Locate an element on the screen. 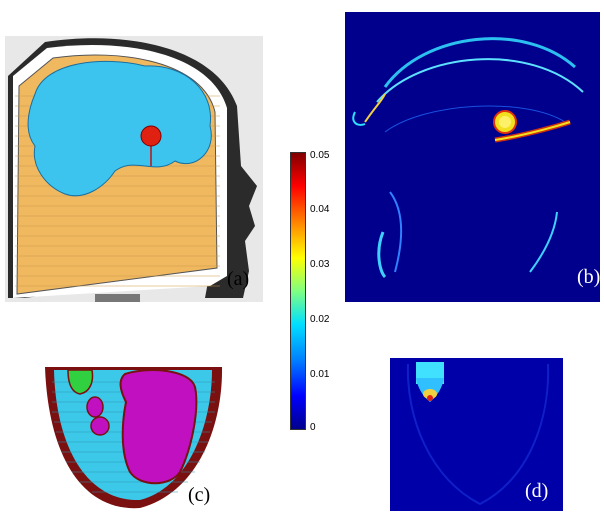 Image resolution: width=604 pixels, height=517 pixels. colorbar-tick-3: 0.02 is located at coordinates (320, 319).